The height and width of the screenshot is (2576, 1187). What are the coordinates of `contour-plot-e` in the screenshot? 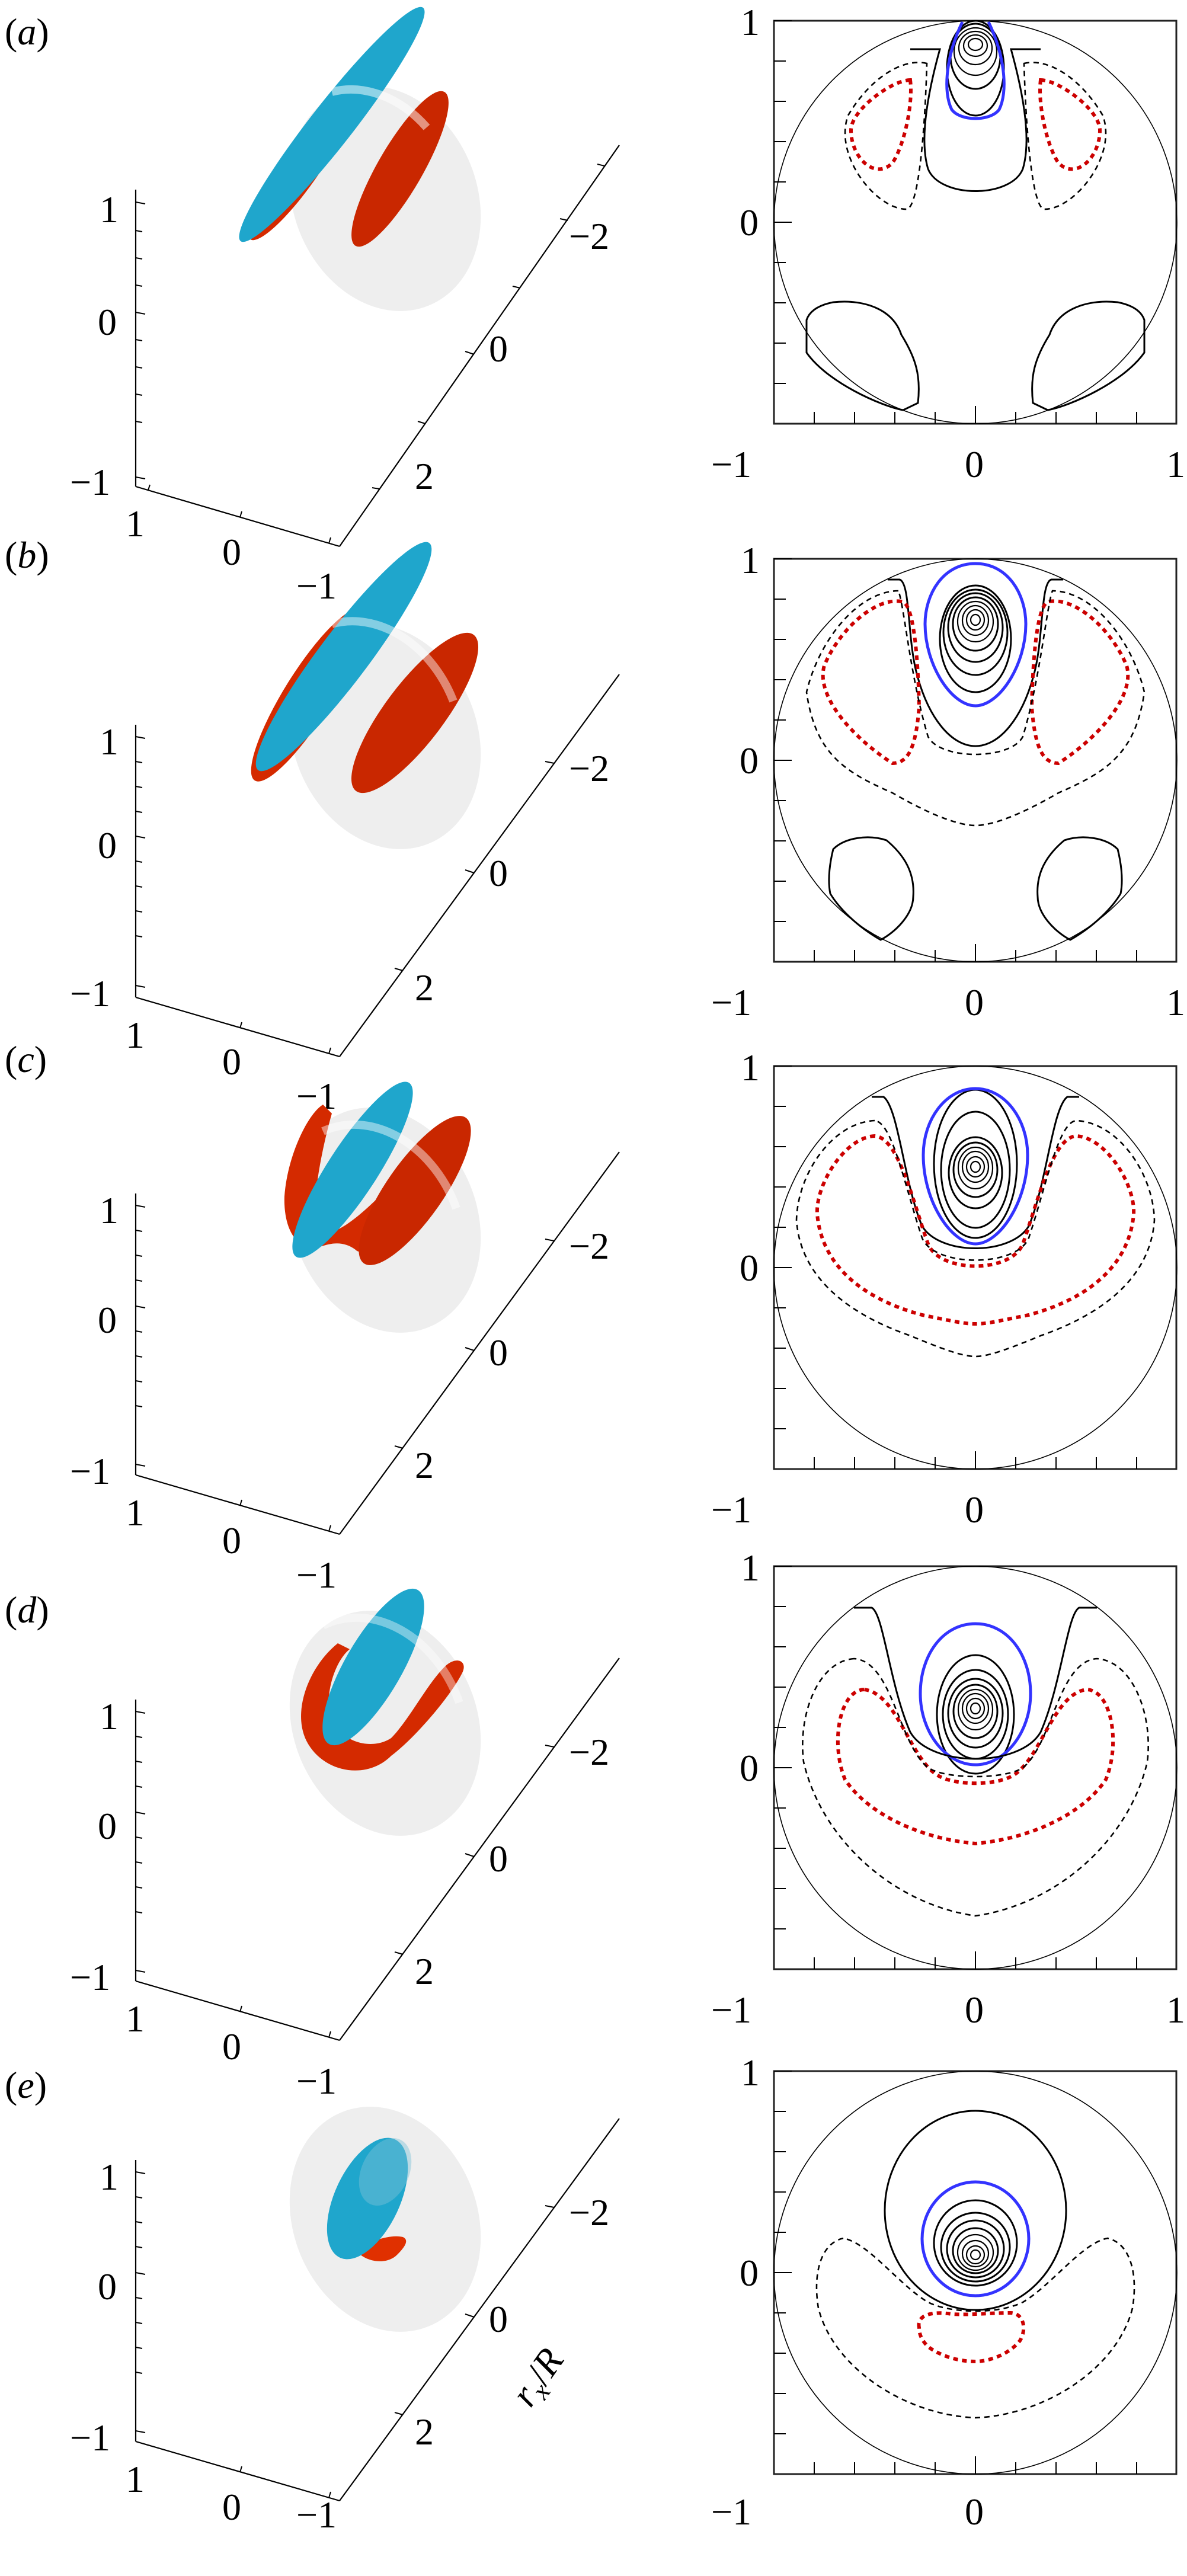 It's located at (975, 2272).